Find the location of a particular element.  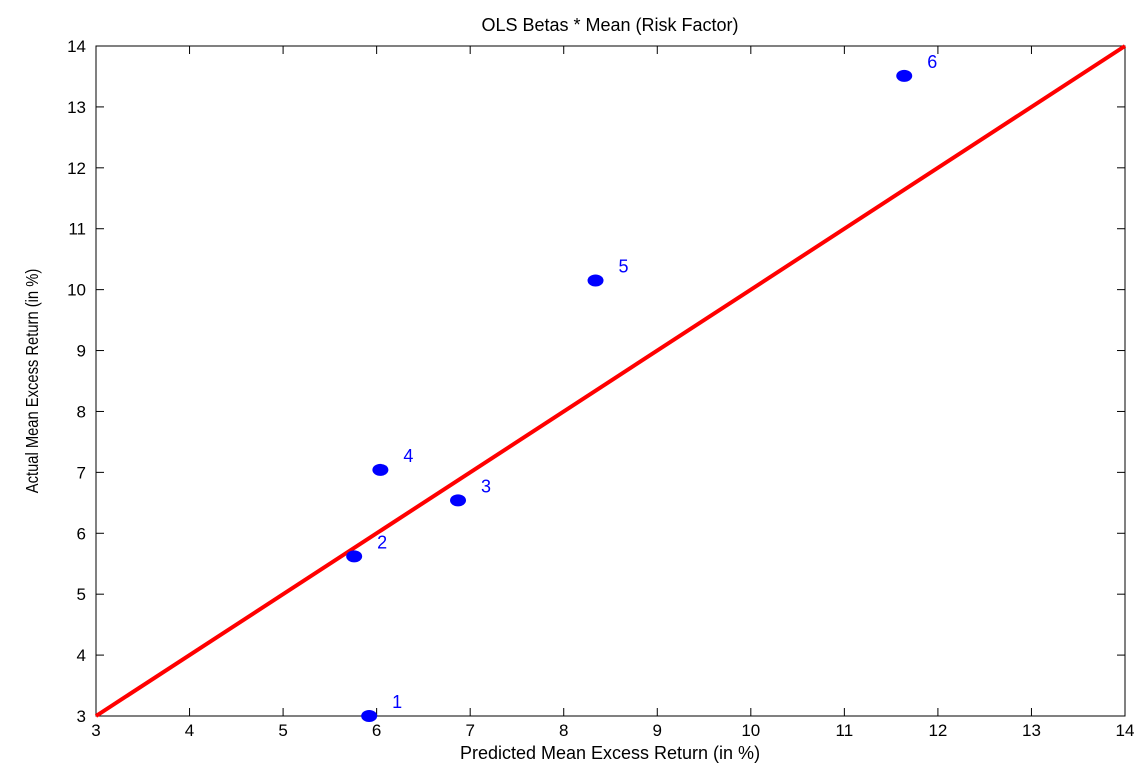

data-point-label: 3 is located at coordinates (486, 486).